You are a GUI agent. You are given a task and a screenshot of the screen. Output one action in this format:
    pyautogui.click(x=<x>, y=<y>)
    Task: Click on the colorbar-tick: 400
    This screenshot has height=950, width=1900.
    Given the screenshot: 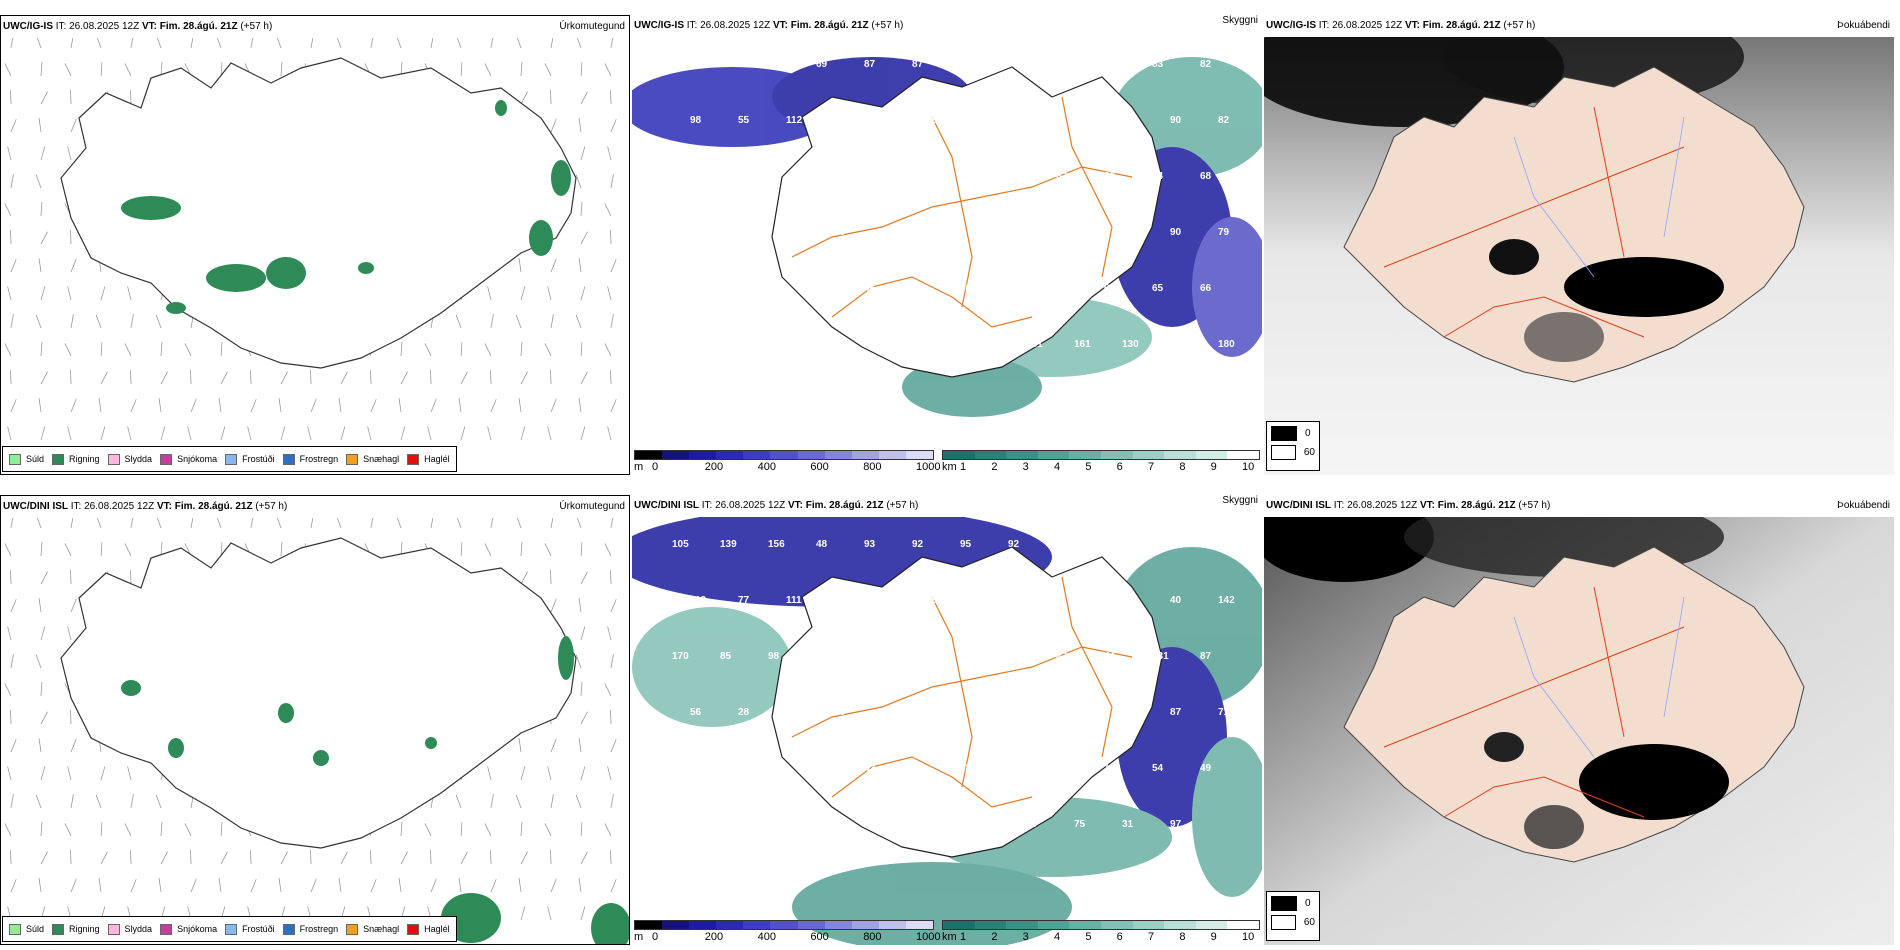 What is the action you would take?
    pyautogui.click(x=766, y=467)
    